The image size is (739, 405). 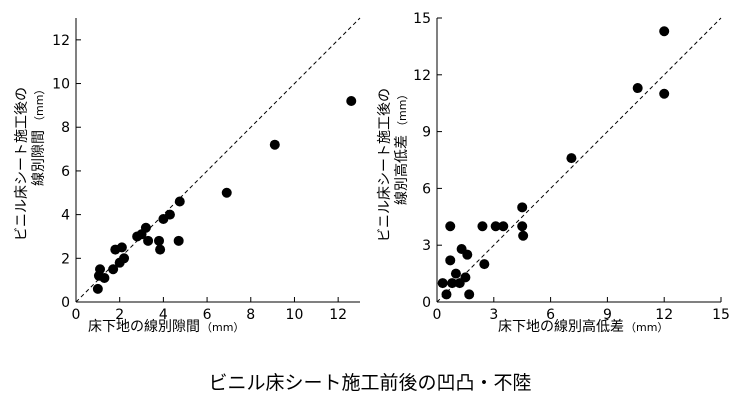 What do you see at coordinates (144, 327) in the screenshot?
I see `chart-gaps-xlabel: 床下地の線別隙間` at bounding box center [144, 327].